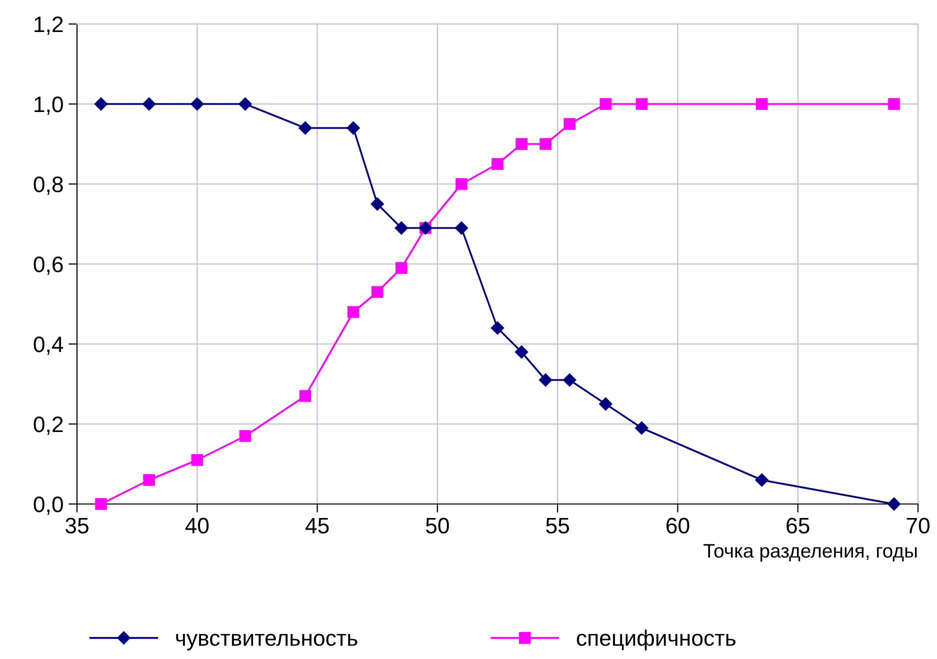 The width and height of the screenshot is (937, 659). I want to click on y-tick-label: 0,0, so click(48, 505).